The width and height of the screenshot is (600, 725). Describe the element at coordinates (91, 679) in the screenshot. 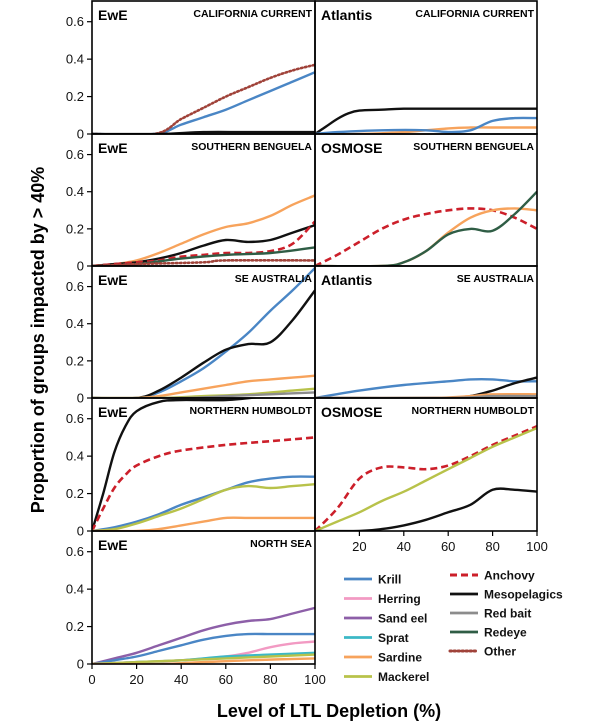

I see `x-tick-label: 0` at that location.